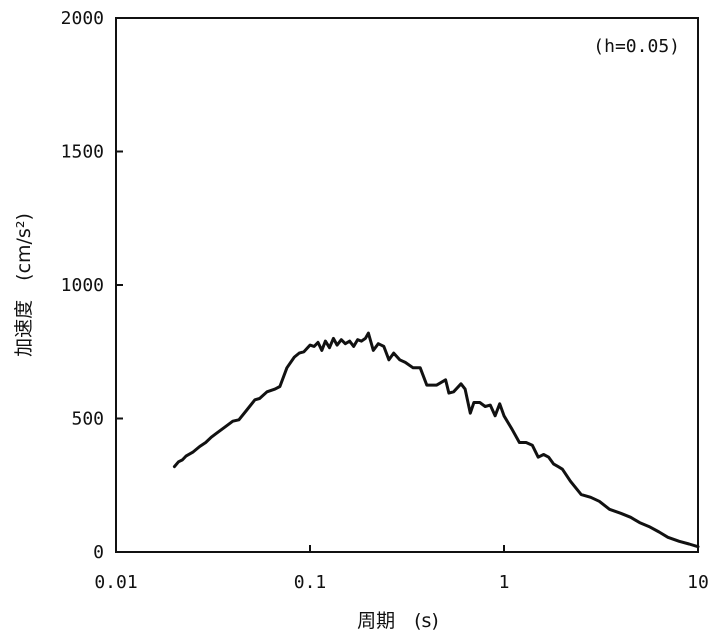  What do you see at coordinates (310, 582) in the screenshot?
I see `x-tick-label: 0.1` at bounding box center [310, 582].